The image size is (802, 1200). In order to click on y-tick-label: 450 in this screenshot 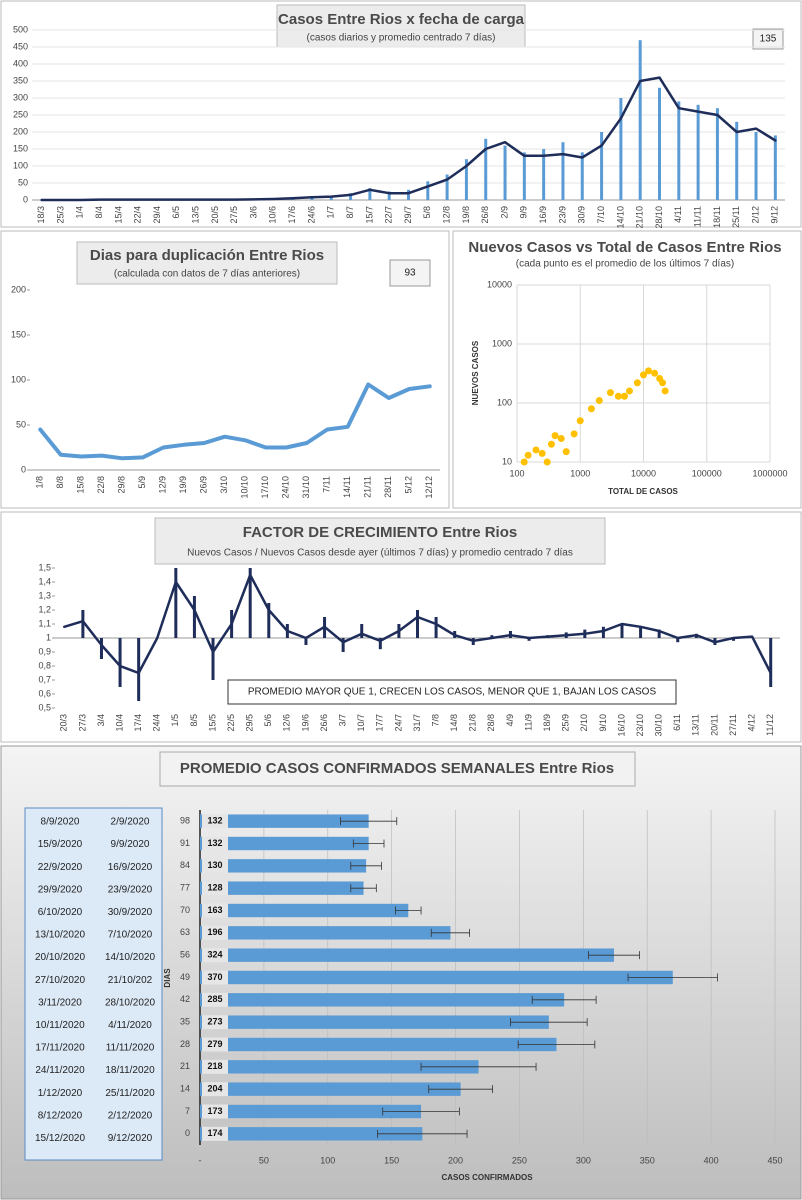, I will do `click(20, 46)`.